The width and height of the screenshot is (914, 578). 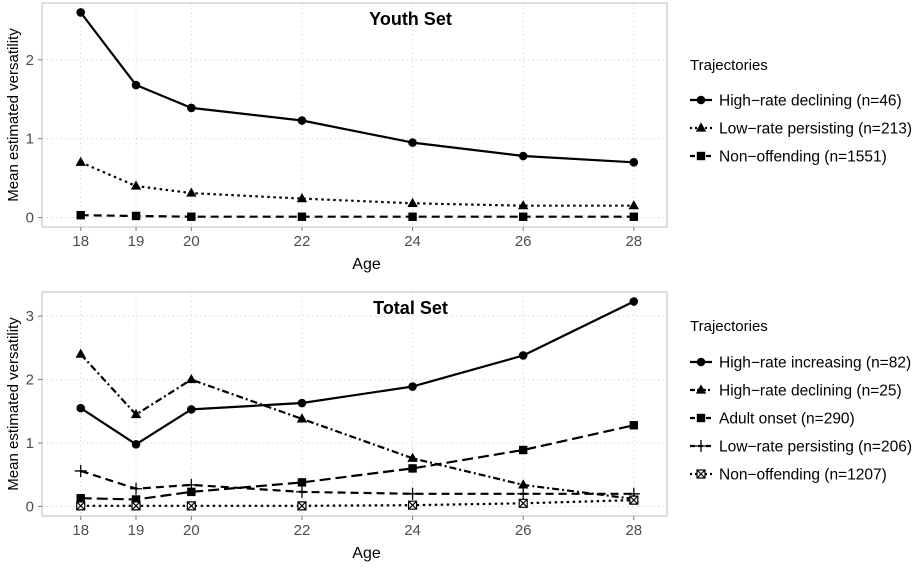 I want to click on legend-label: High−rate declining (n=46), so click(x=810, y=101).